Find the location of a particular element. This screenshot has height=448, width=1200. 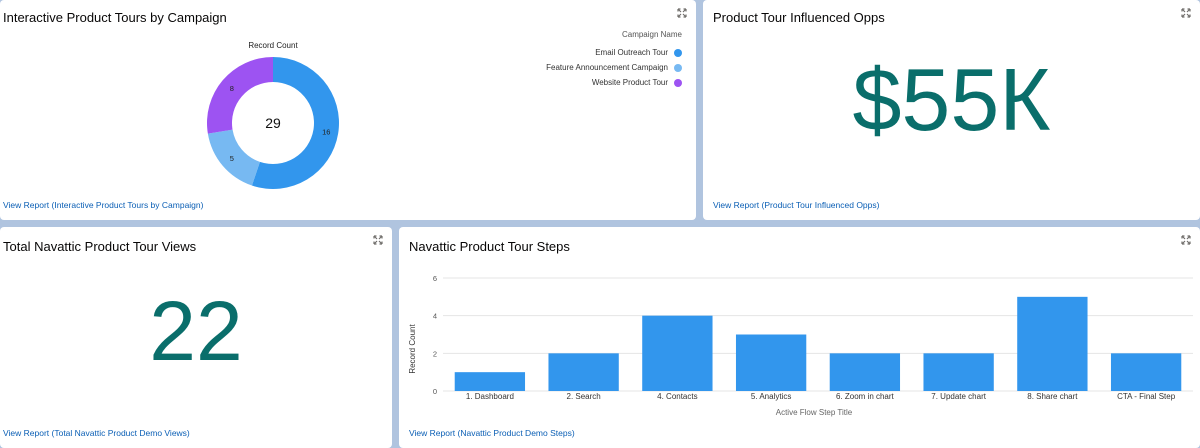

legend-item: Website Product Tour is located at coordinates (614, 82).